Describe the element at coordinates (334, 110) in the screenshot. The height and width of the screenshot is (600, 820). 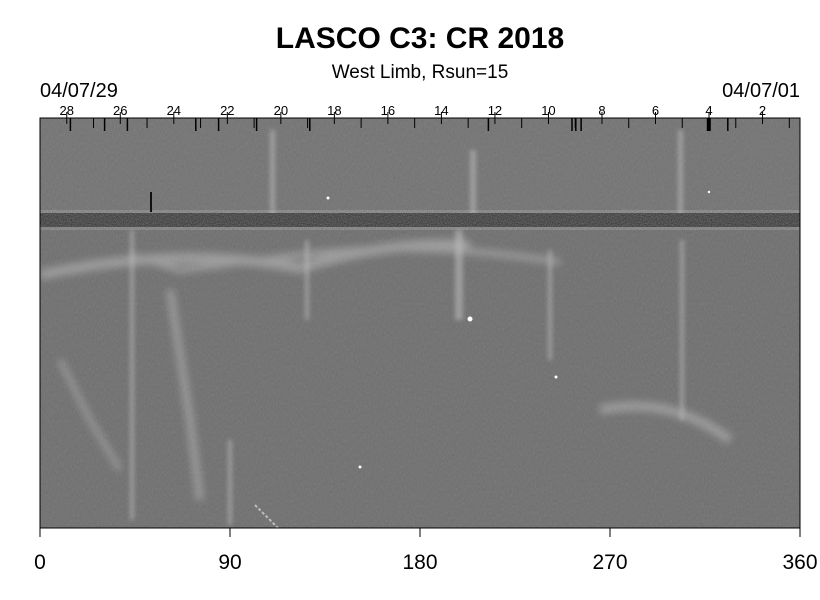
I see `top-axis-label: 18` at that location.